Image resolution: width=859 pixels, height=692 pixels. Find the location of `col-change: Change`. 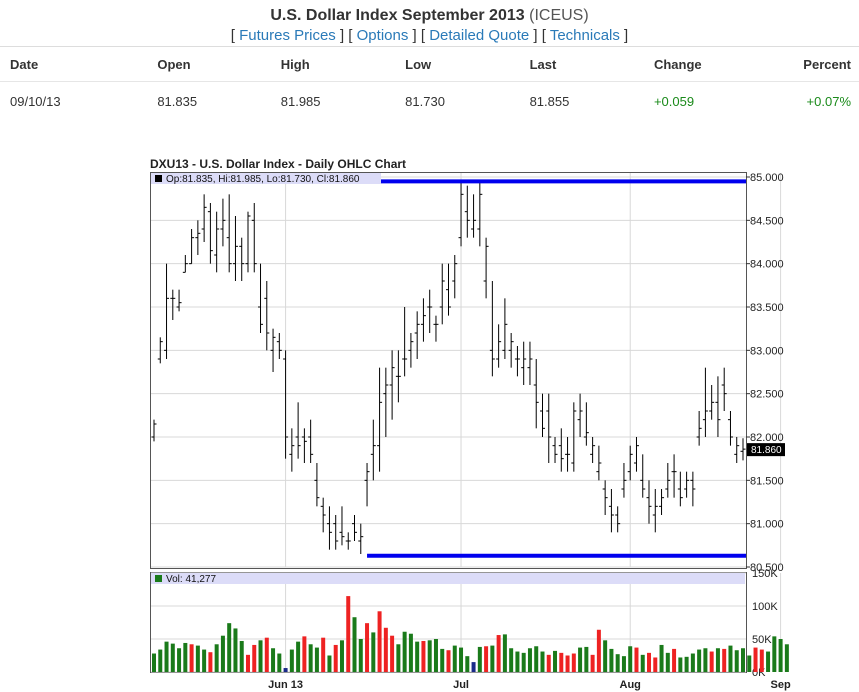

col-change: Change is located at coordinates (728, 64).